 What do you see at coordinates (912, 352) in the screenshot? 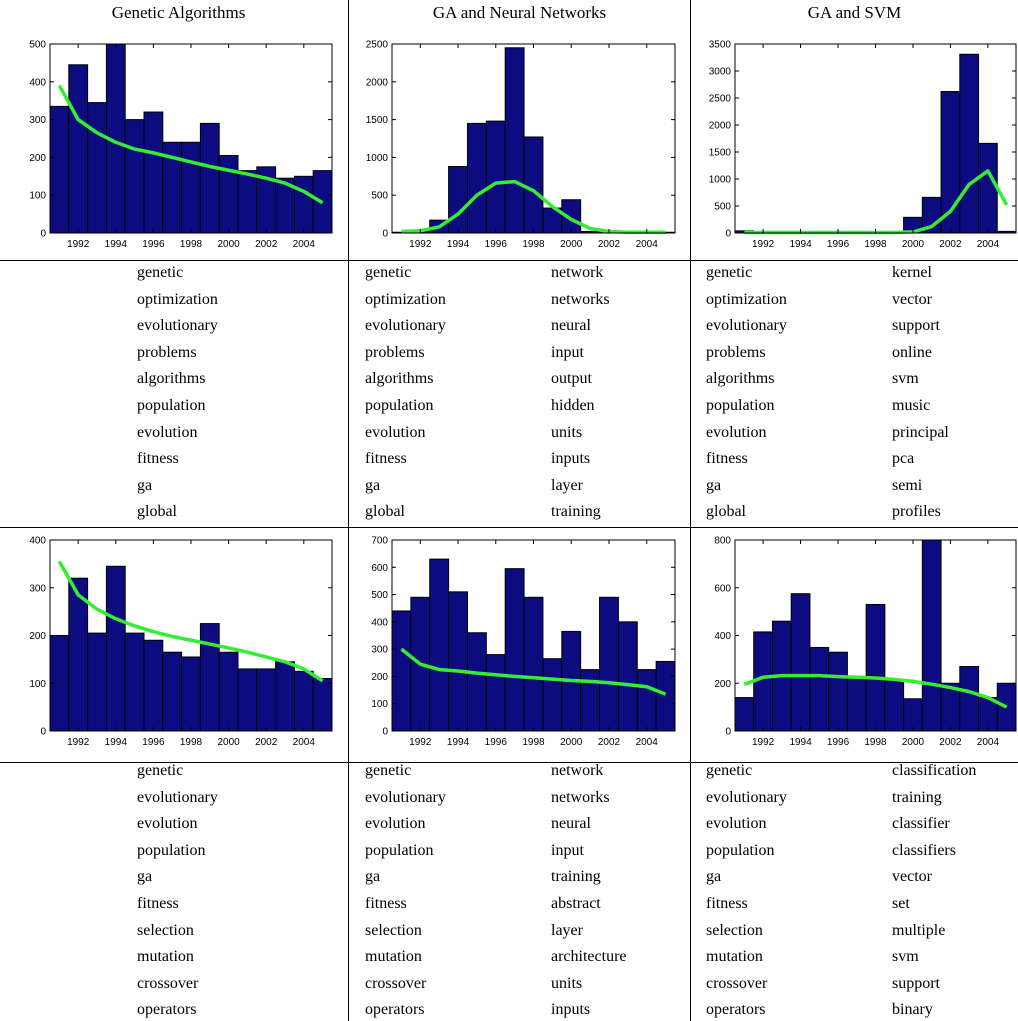
I see `topic-word: online` at bounding box center [912, 352].